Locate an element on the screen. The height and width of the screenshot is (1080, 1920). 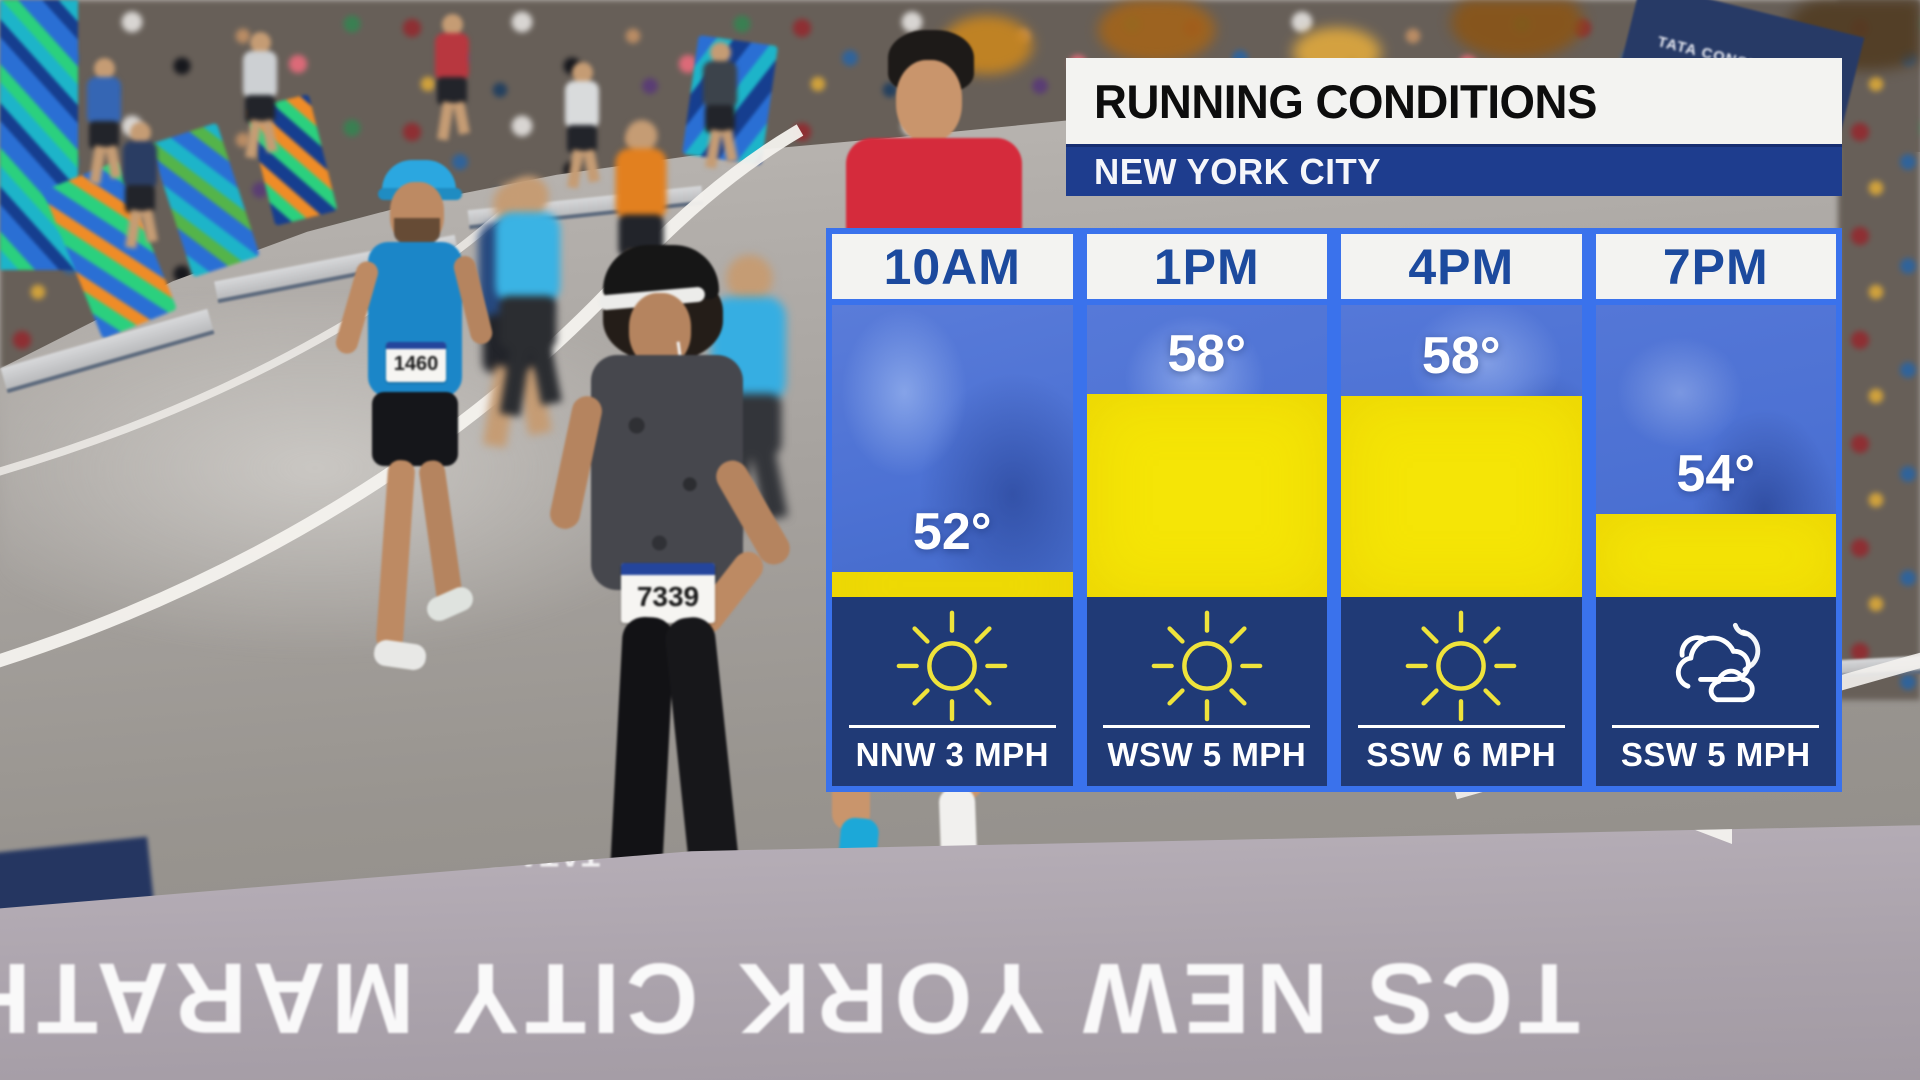
wind-label: SSW 5 MPH is located at coordinates (1715, 754).